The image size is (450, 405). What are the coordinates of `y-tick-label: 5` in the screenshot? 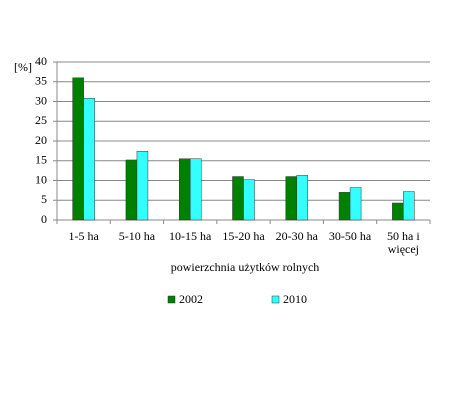 It's located at (44, 199).